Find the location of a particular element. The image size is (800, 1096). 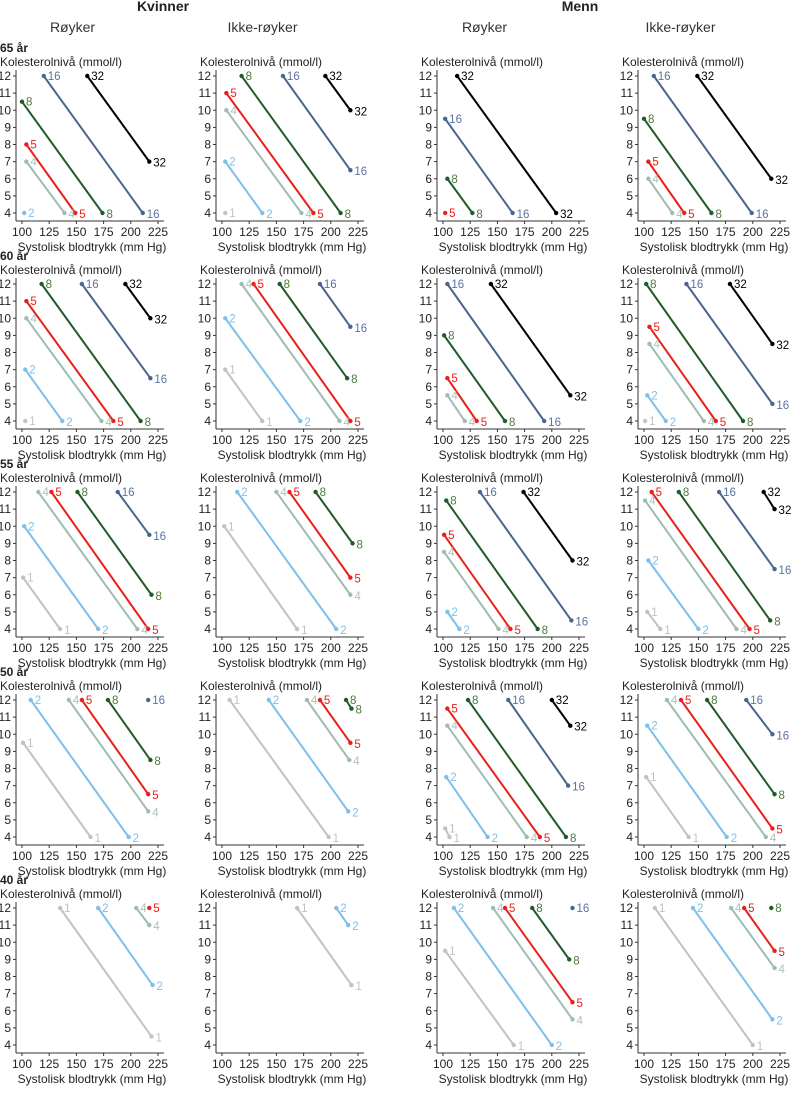

y-tick-label: 9 is located at coordinates (7, 335).